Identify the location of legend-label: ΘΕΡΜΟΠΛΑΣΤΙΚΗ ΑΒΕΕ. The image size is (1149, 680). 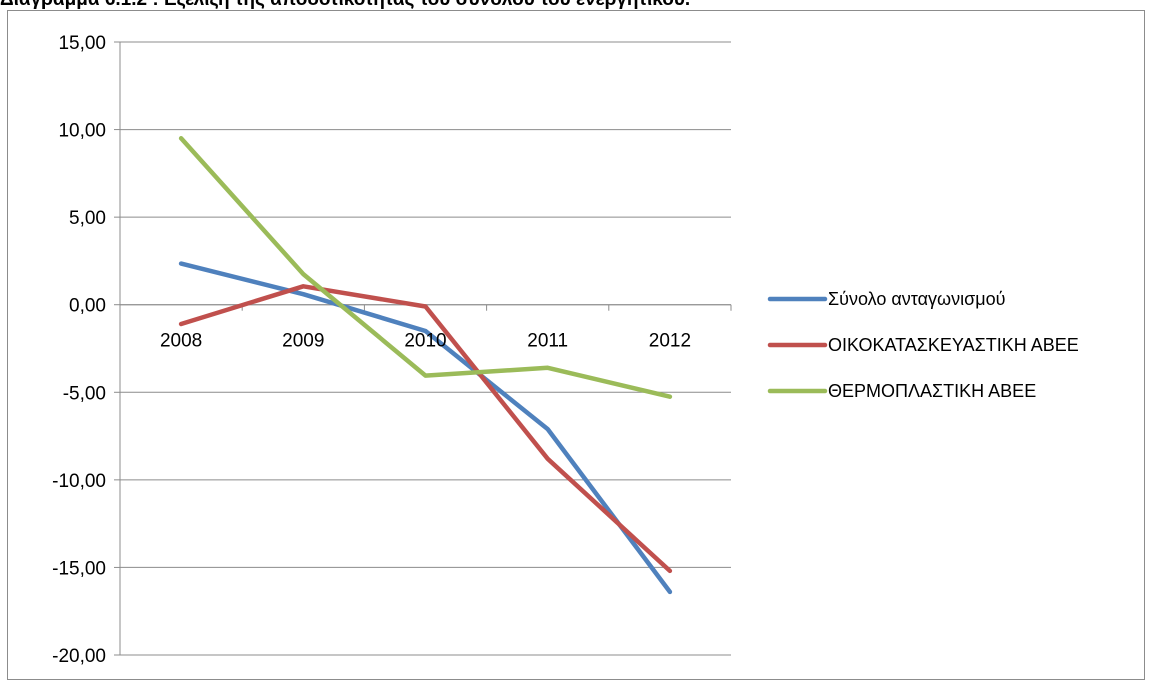
(932, 391).